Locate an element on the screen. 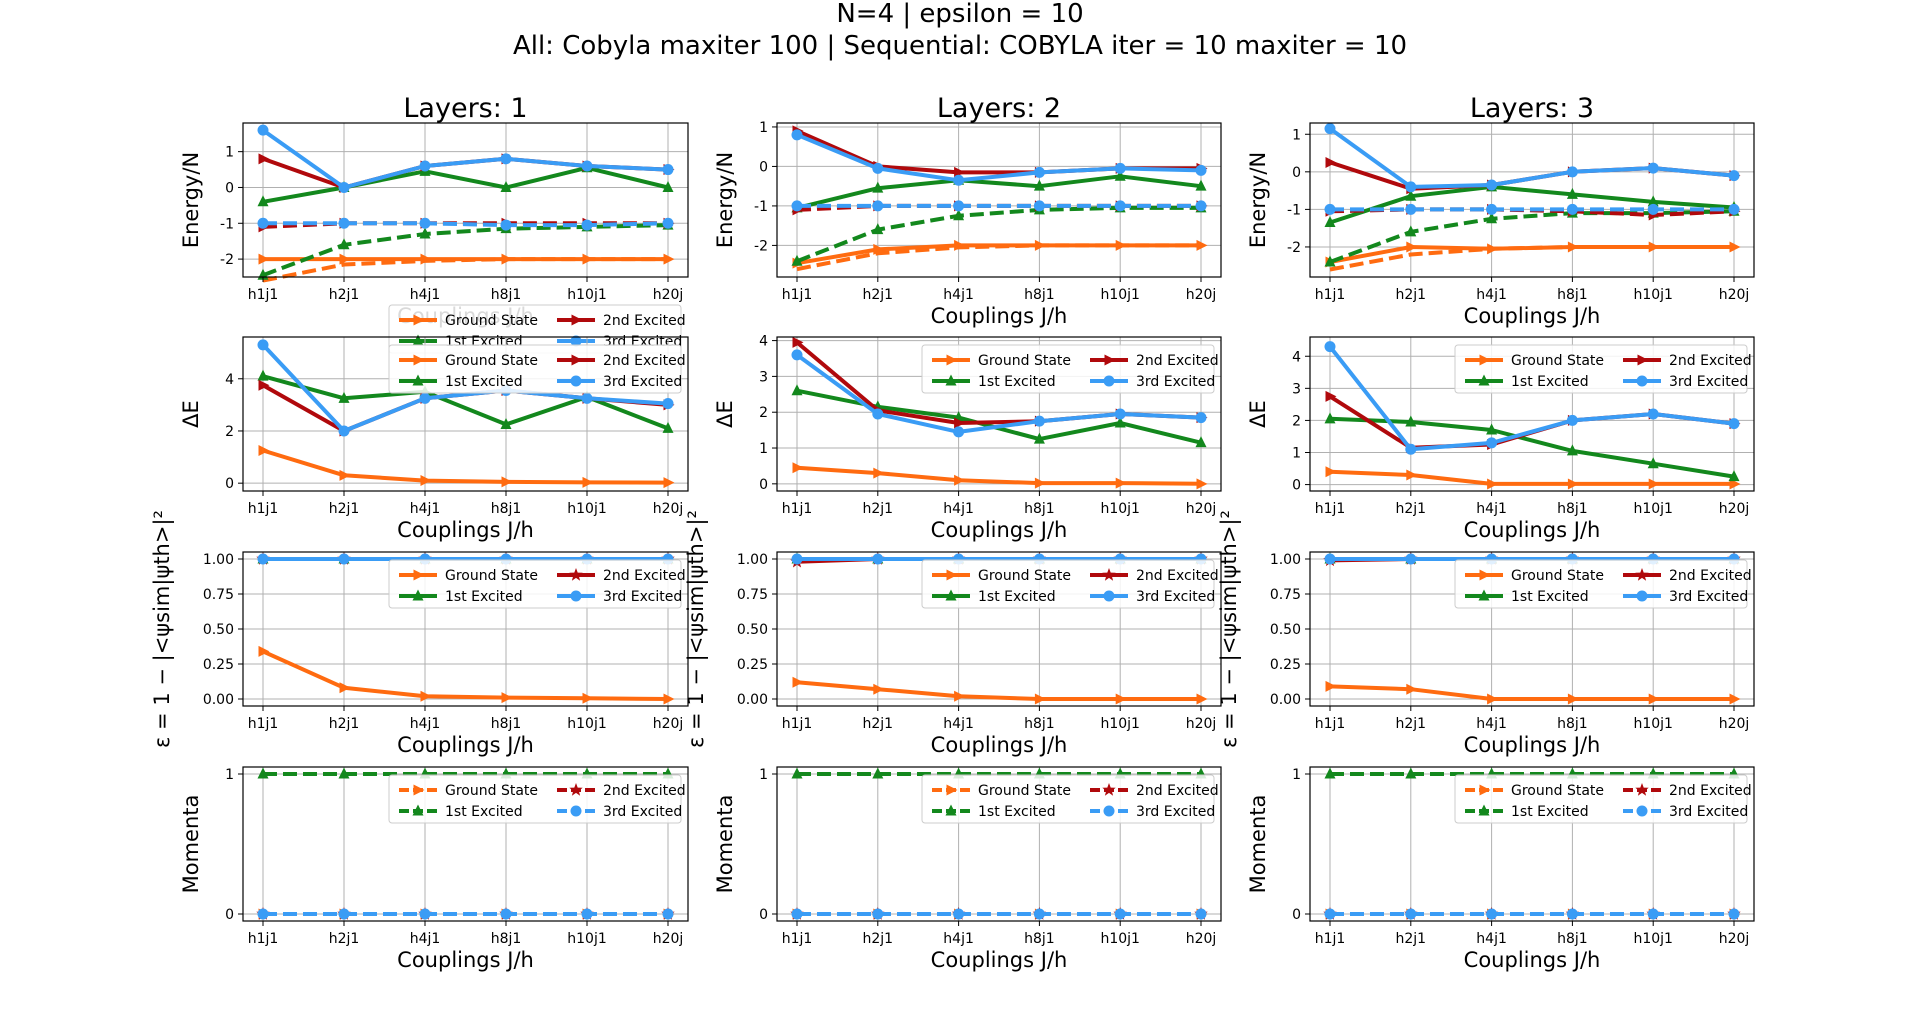 The width and height of the screenshot is (1920, 1019). y-tick-label: 1.00 is located at coordinates (218, 560).